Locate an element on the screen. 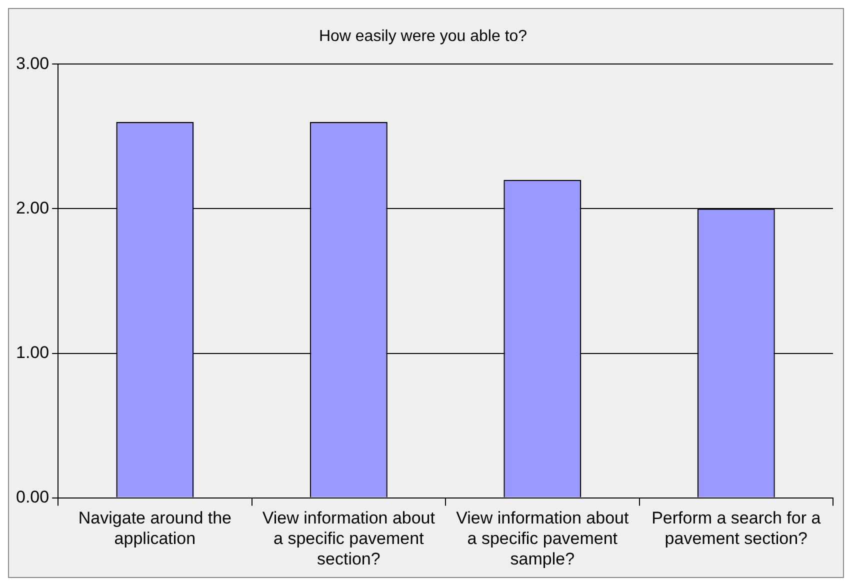 This screenshot has width=852, height=586. x-tick-label: View information about a specific pavement section? is located at coordinates (349, 538).